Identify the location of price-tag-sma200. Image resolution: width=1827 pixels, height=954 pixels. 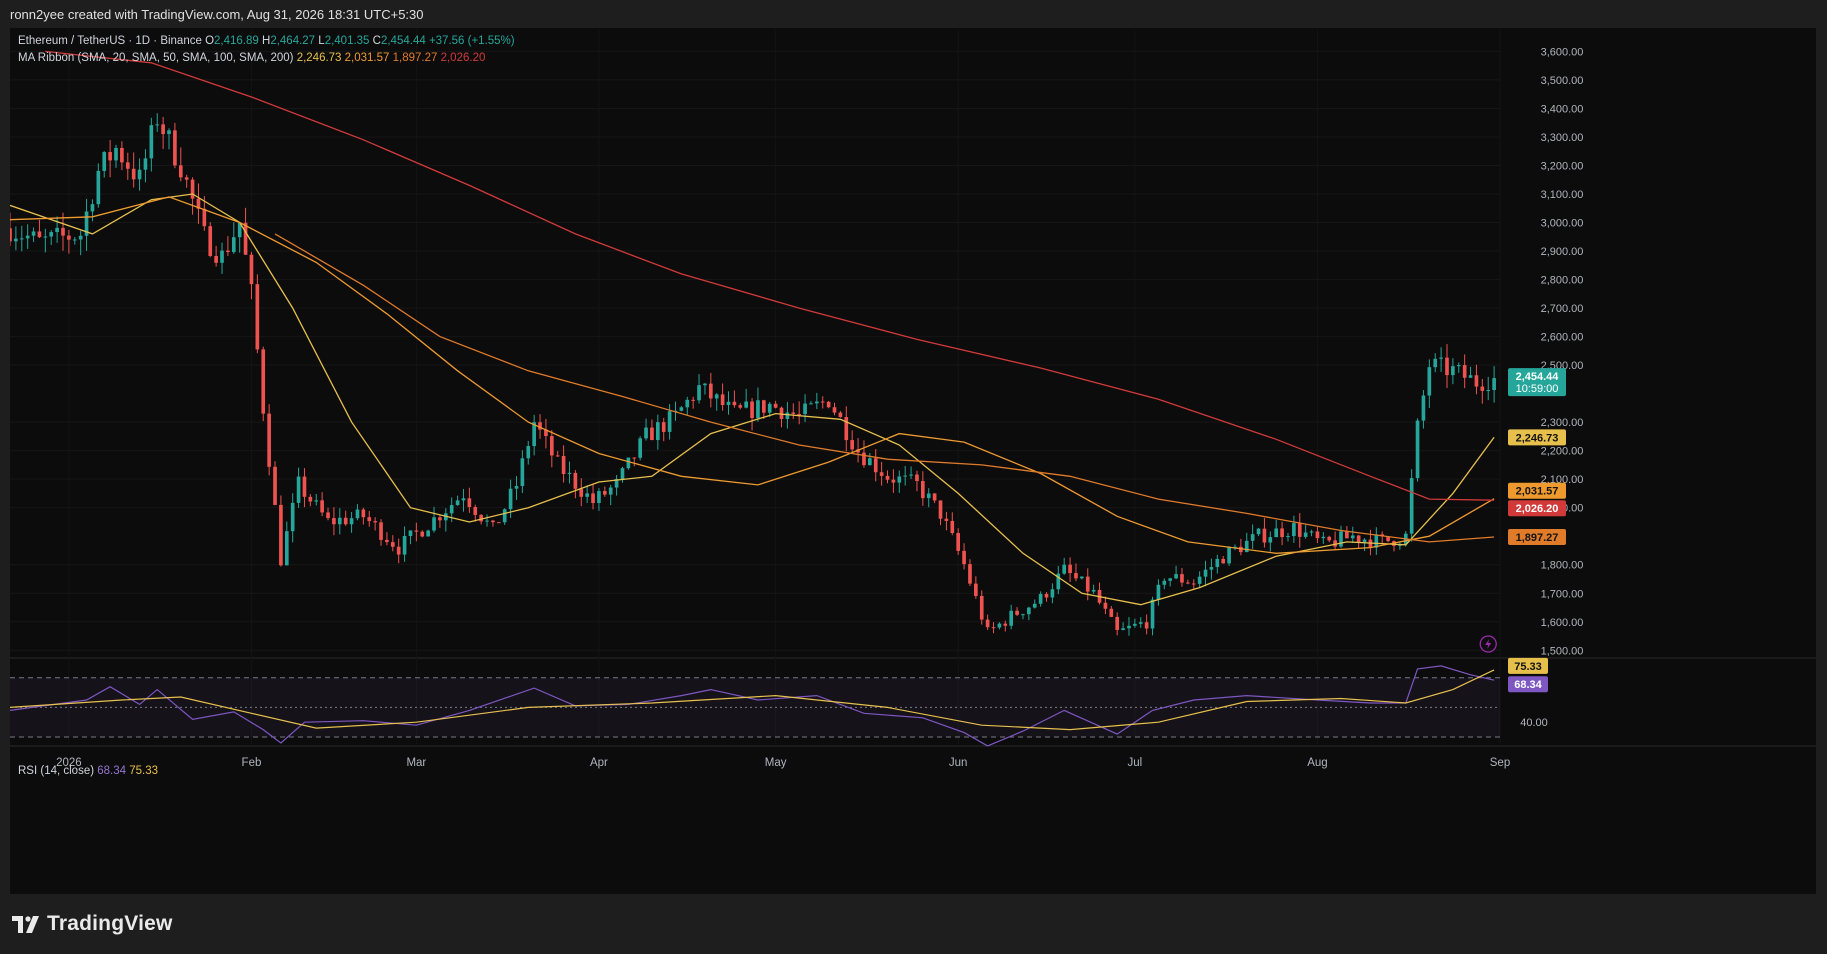
(1537, 508).